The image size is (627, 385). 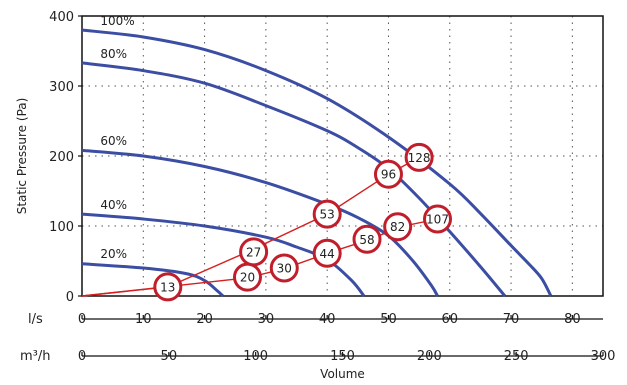 I want to click on x-axis-ls-ticks: 0 10 20 30 40 50 60 70 80, so click(x=329, y=319).